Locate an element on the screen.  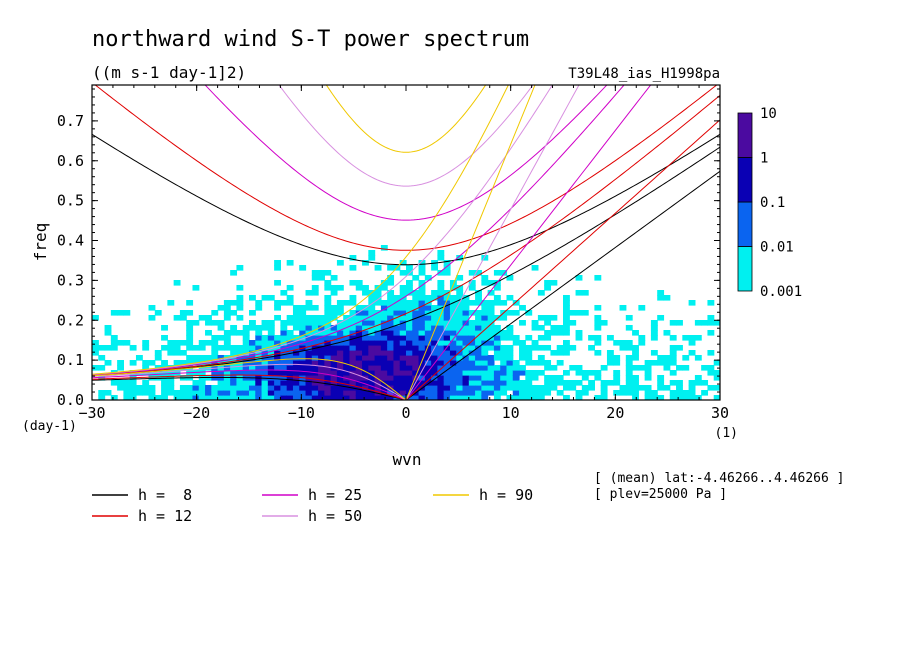
colorbar-label: 1 is located at coordinates (764, 159).